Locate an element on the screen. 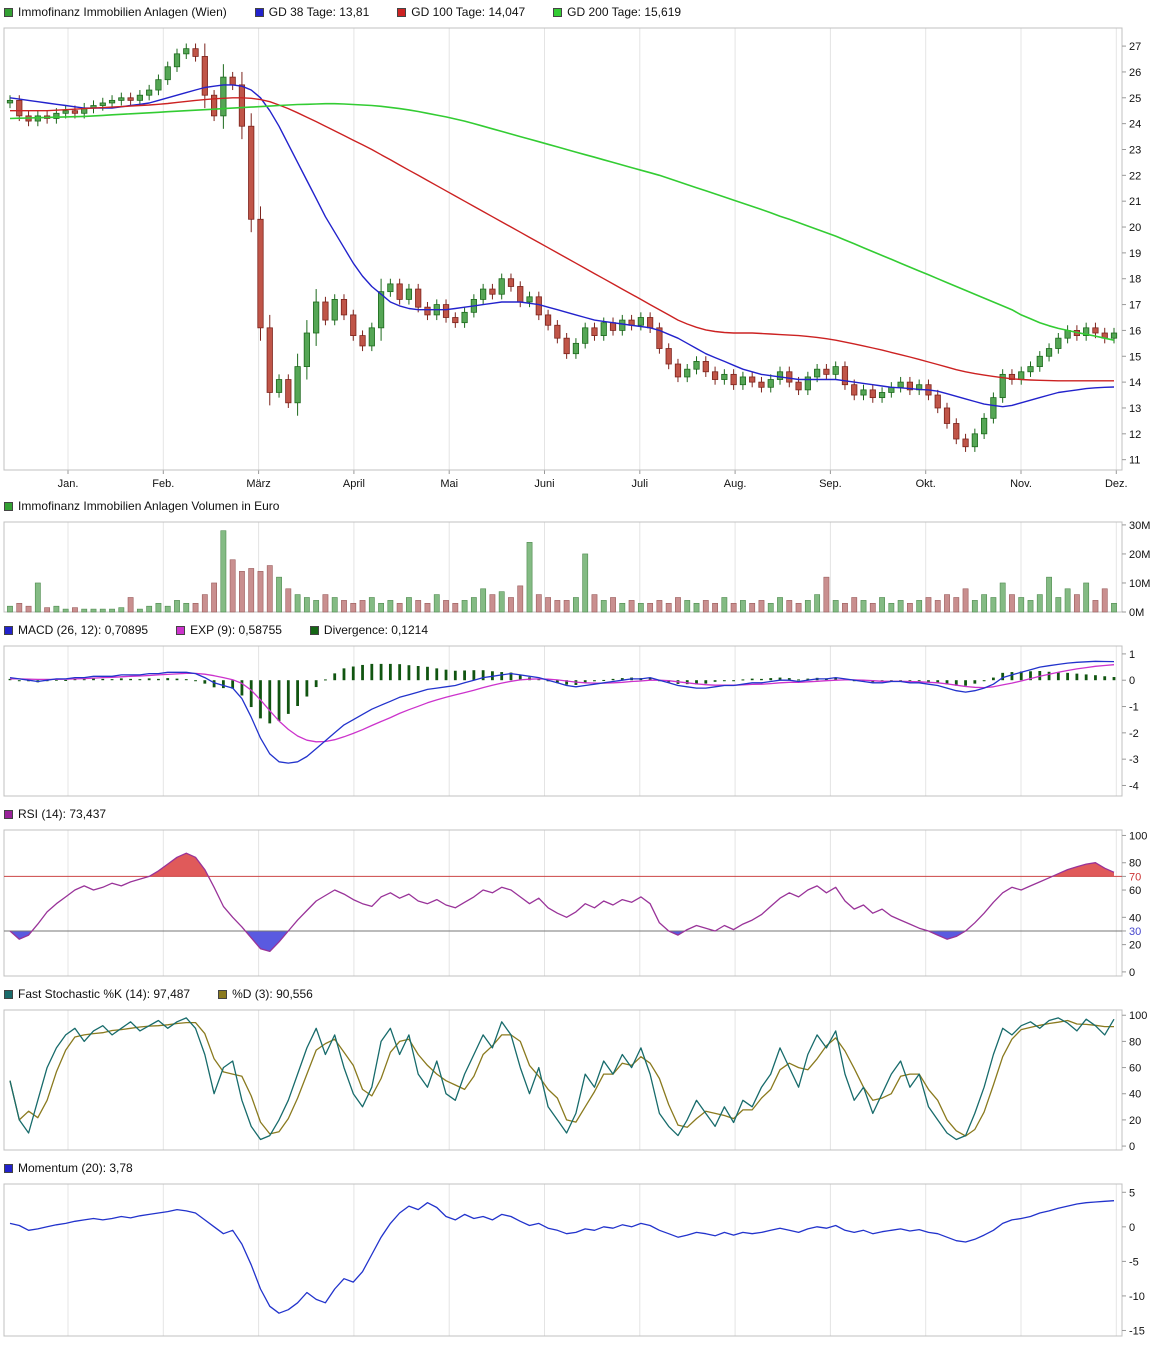 The image size is (1175, 1358). svg-text: 100 is located at coordinates (1138, 1016).